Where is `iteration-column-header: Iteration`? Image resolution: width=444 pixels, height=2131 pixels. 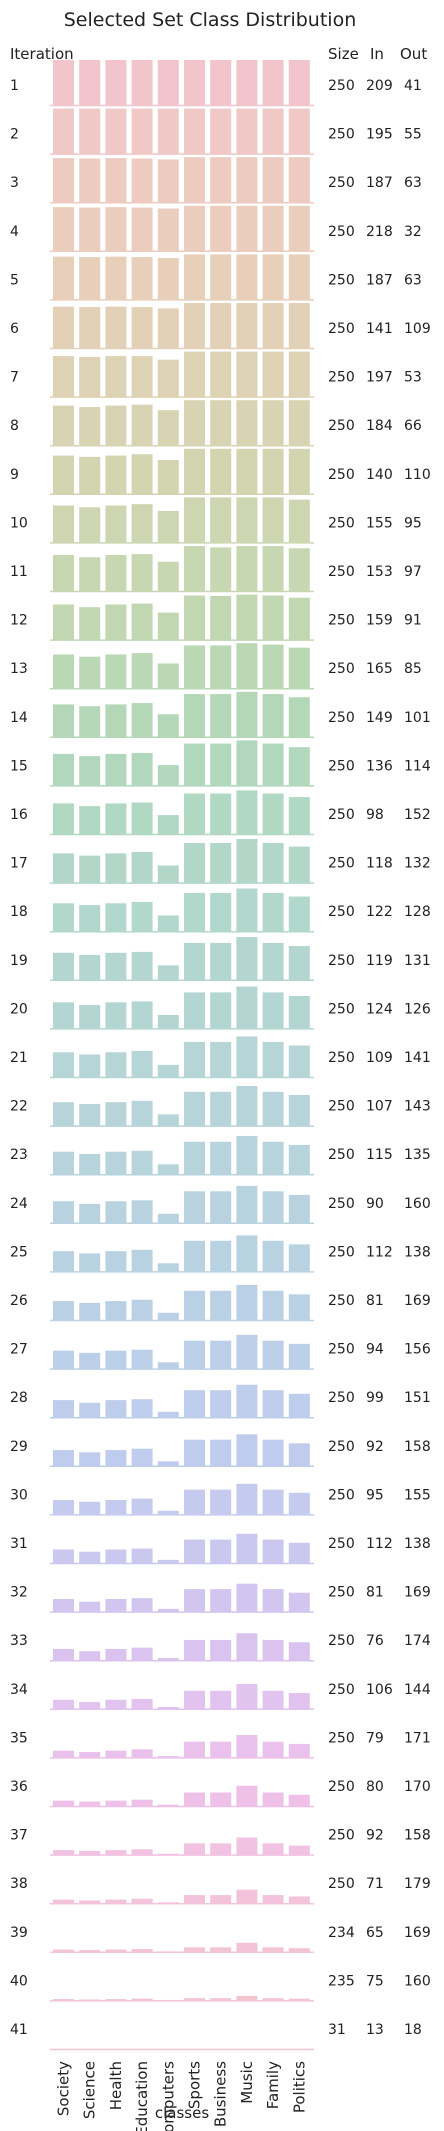 iteration-column-header: Iteration is located at coordinates (42, 54).